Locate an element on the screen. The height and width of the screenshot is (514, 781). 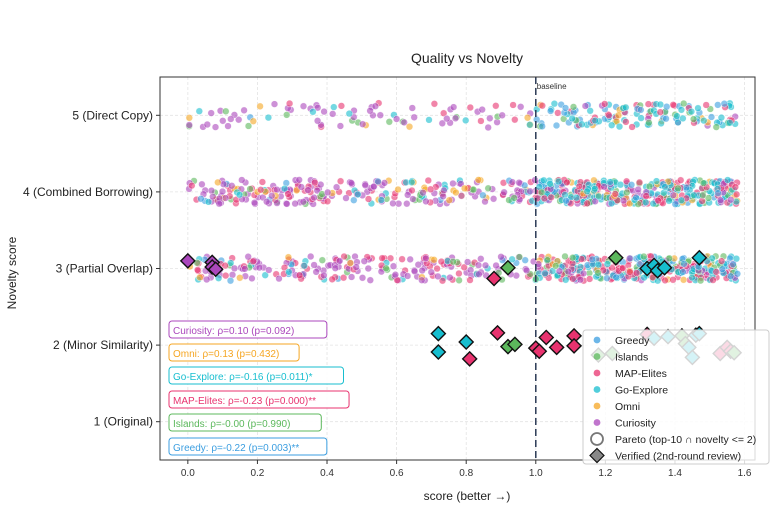
x-tick-label: 1.2 is located at coordinates (605, 473).